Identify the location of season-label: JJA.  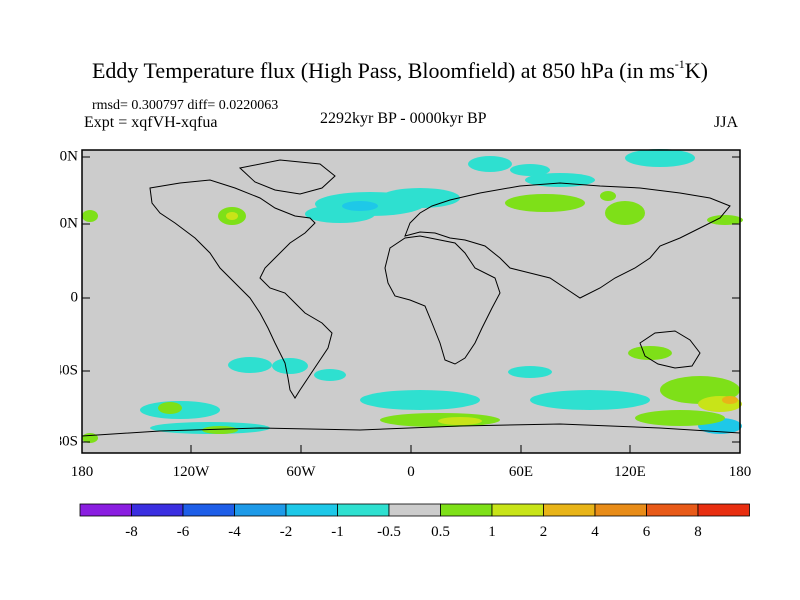
(726, 122).